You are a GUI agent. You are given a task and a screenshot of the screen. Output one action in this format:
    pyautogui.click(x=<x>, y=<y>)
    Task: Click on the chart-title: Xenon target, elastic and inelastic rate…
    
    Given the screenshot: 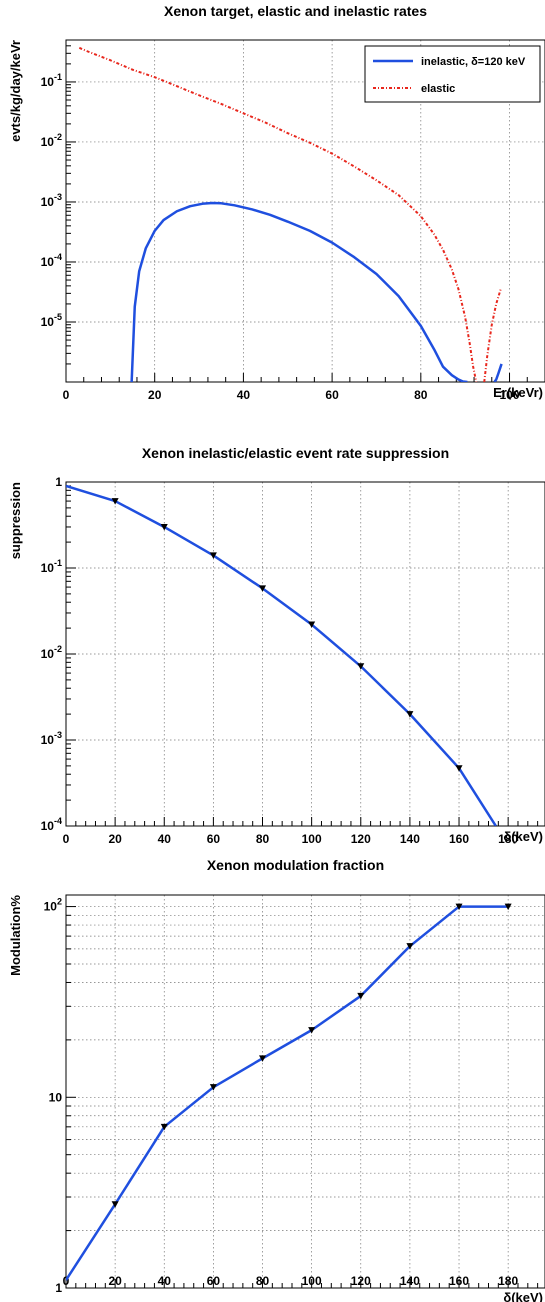 What is the action you would take?
    pyautogui.click(x=295, y=11)
    